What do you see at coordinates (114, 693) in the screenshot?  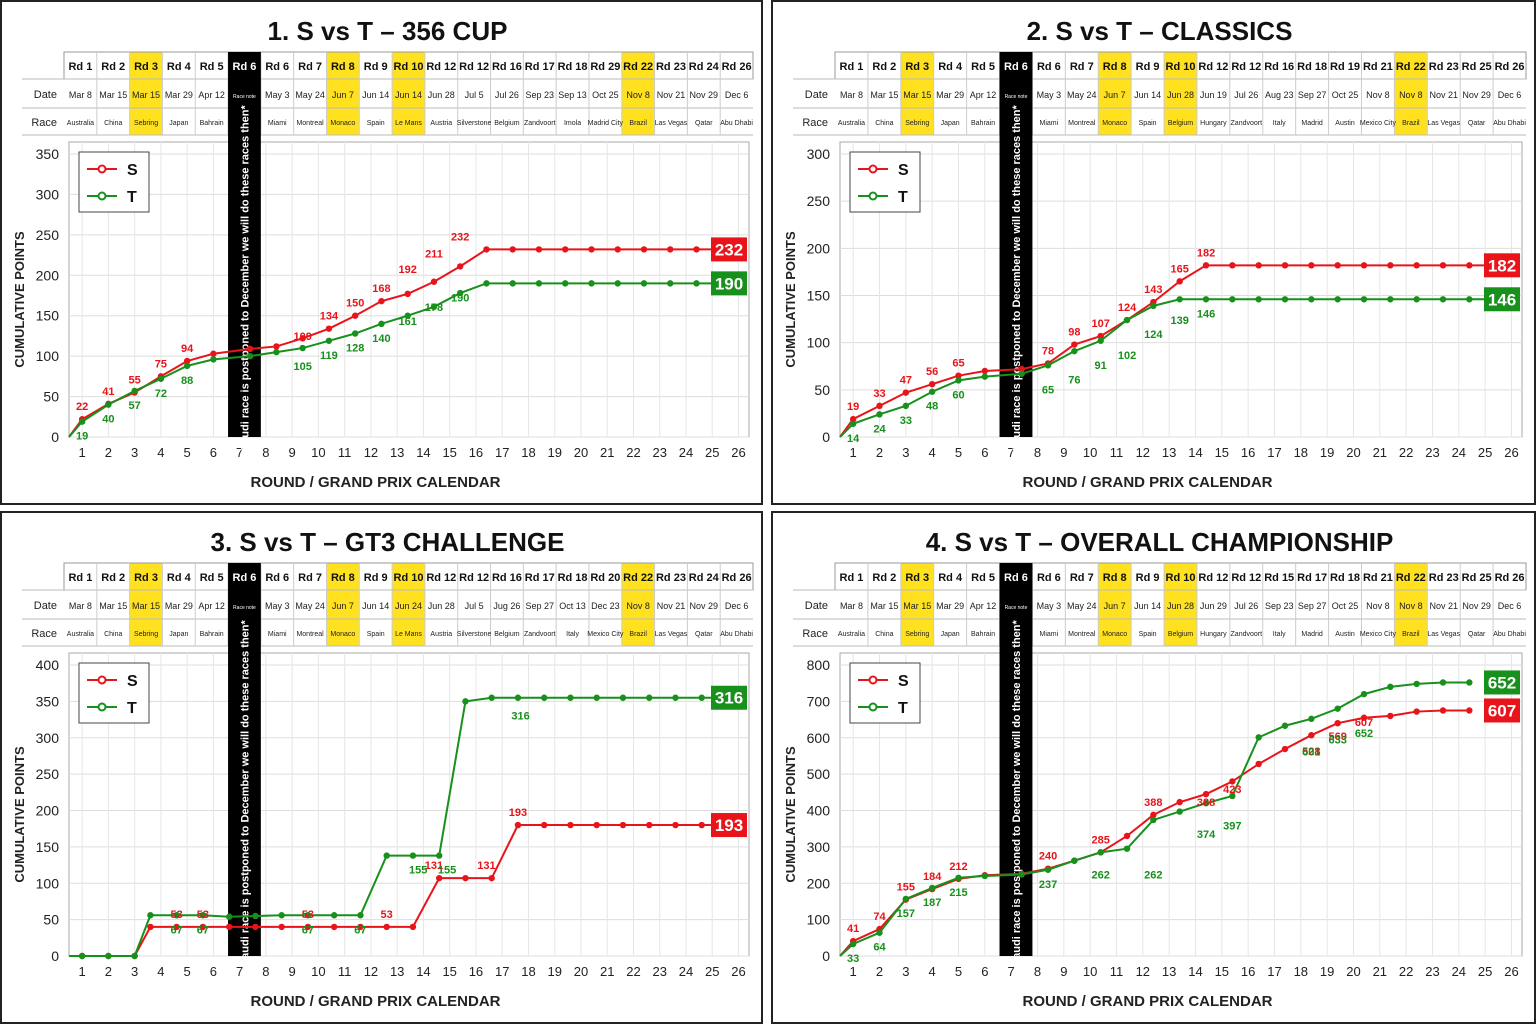 I see `legend-box` at bounding box center [114, 693].